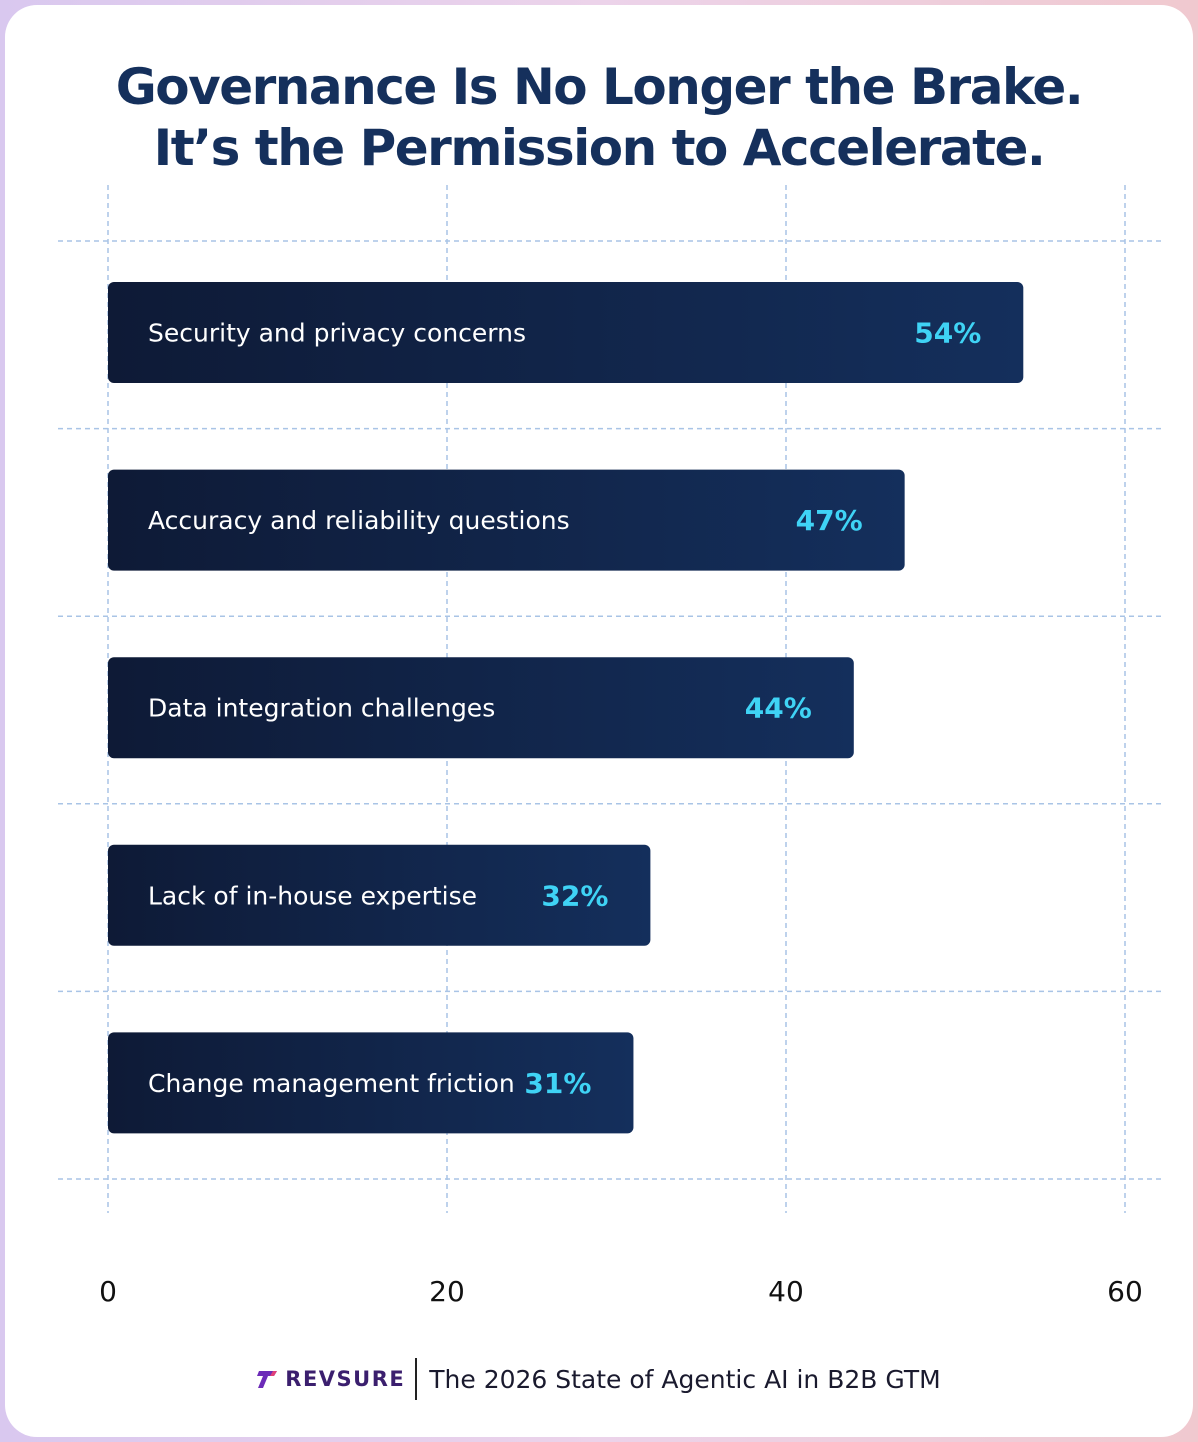  I want to click on x-tick-label: 40, so click(786, 1291).